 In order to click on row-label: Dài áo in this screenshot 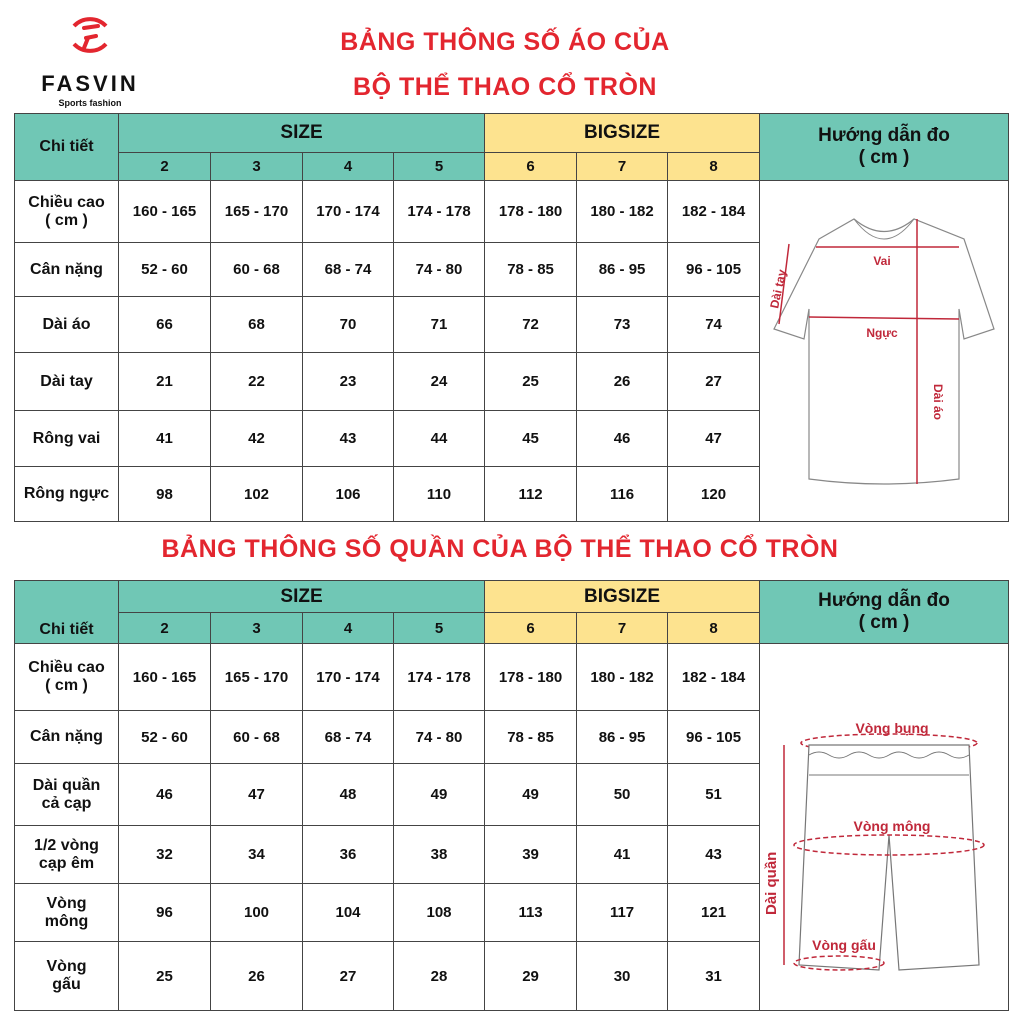, I will do `click(66, 324)`.